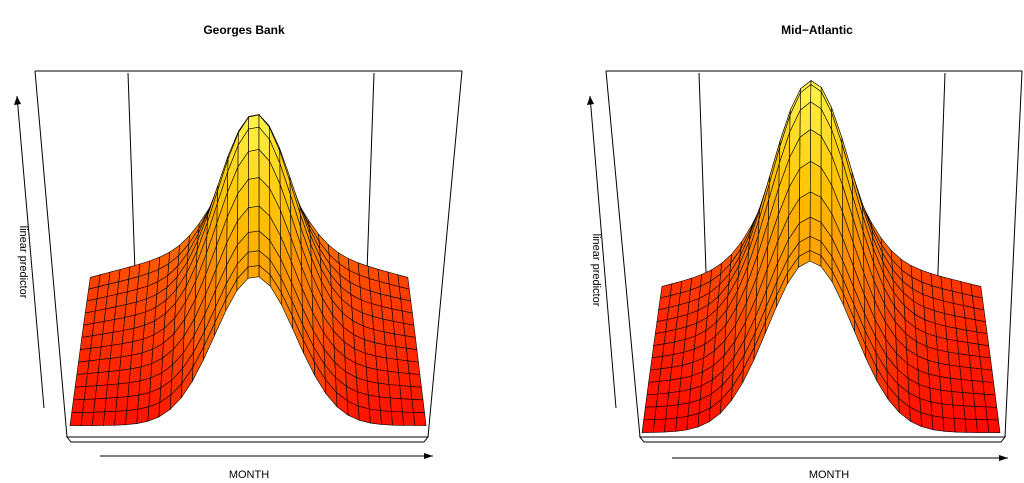 This screenshot has height=483, width=1024. I want to click on y-axis-line, so click(30, 252).